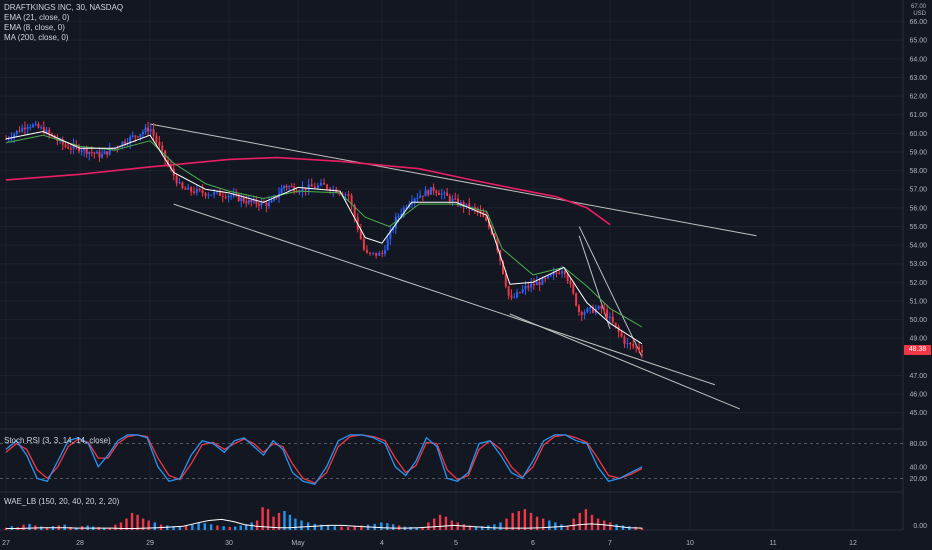 This screenshot has width=932, height=550. What do you see at coordinates (64, 7) in the screenshot?
I see `symbol-title: DRAFTKINGS INC, 30, NASDAQ` at bounding box center [64, 7].